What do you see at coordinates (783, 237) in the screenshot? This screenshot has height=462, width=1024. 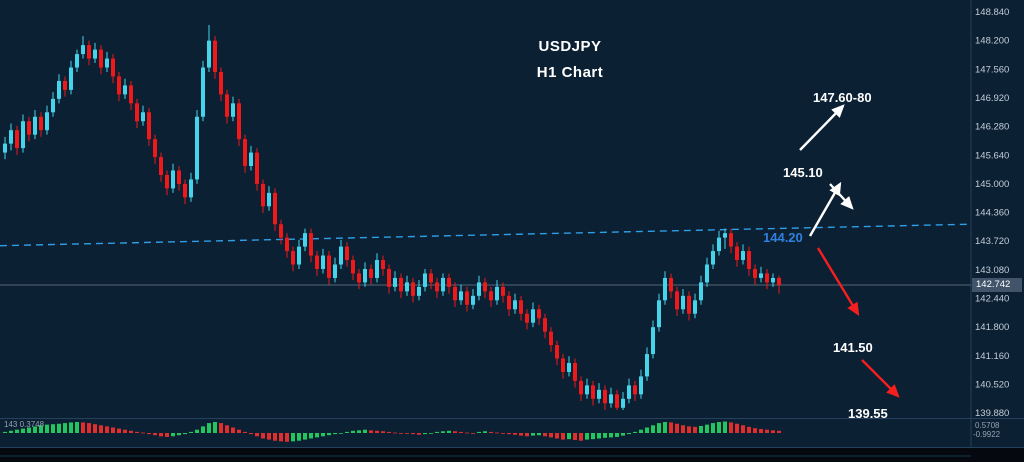 I see `annotation-level-14420: 144.20` at bounding box center [783, 237].